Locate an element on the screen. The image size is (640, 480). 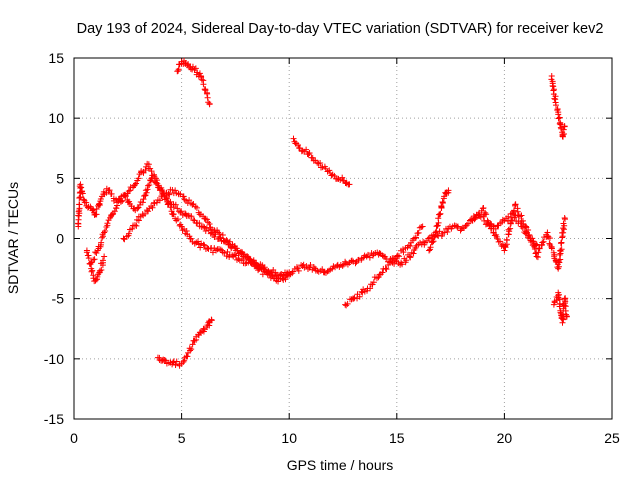
series-arc-main-c is located at coordinates (201, 234).